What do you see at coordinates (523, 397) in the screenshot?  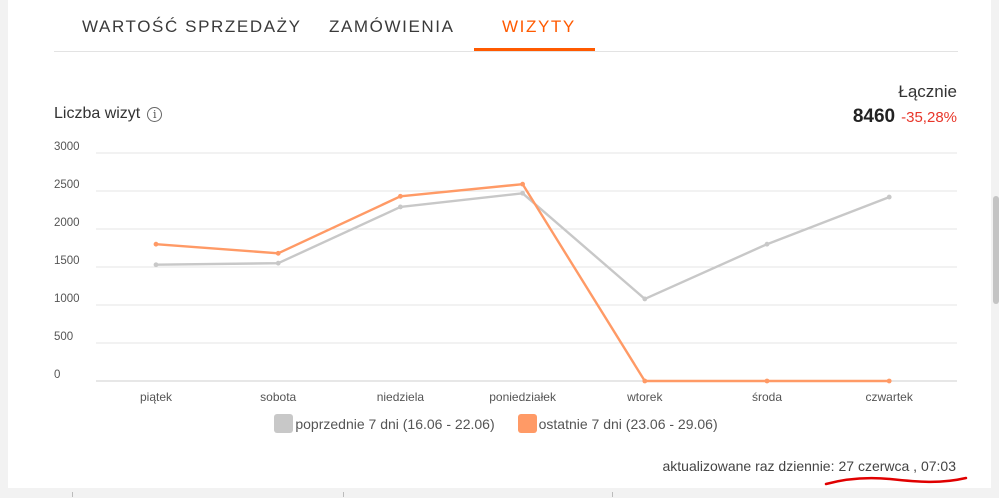 I see `x-tick-label-4: poniedziałek` at bounding box center [523, 397].